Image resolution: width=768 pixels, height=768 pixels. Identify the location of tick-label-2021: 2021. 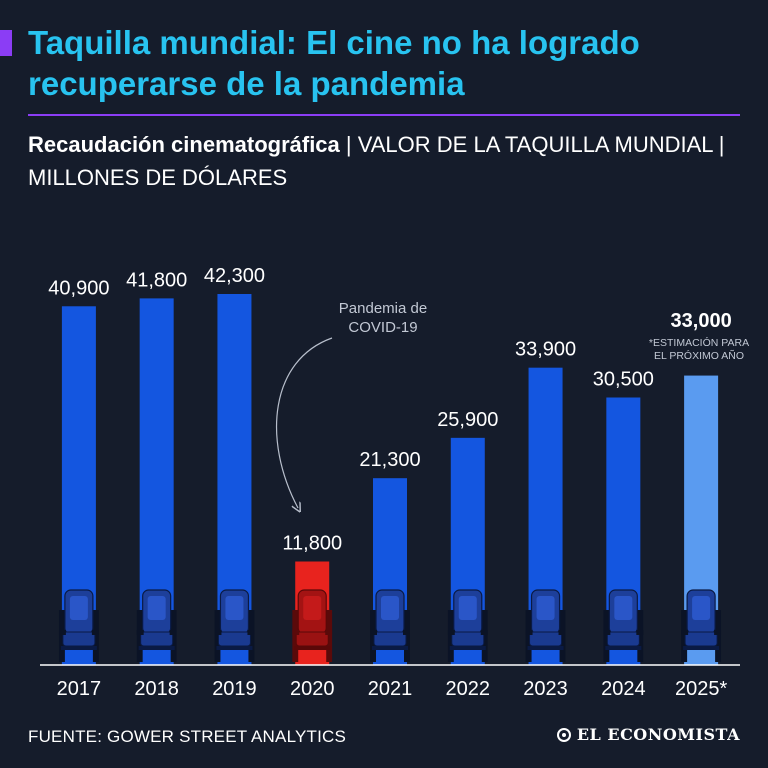
(390, 689).